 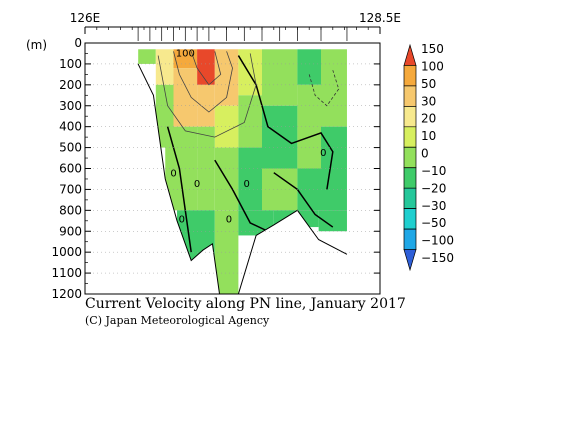 What do you see at coordinates (433, 188) in the screenshot?
I see `colorbar-label: −20` at bounding box center [433, 188].